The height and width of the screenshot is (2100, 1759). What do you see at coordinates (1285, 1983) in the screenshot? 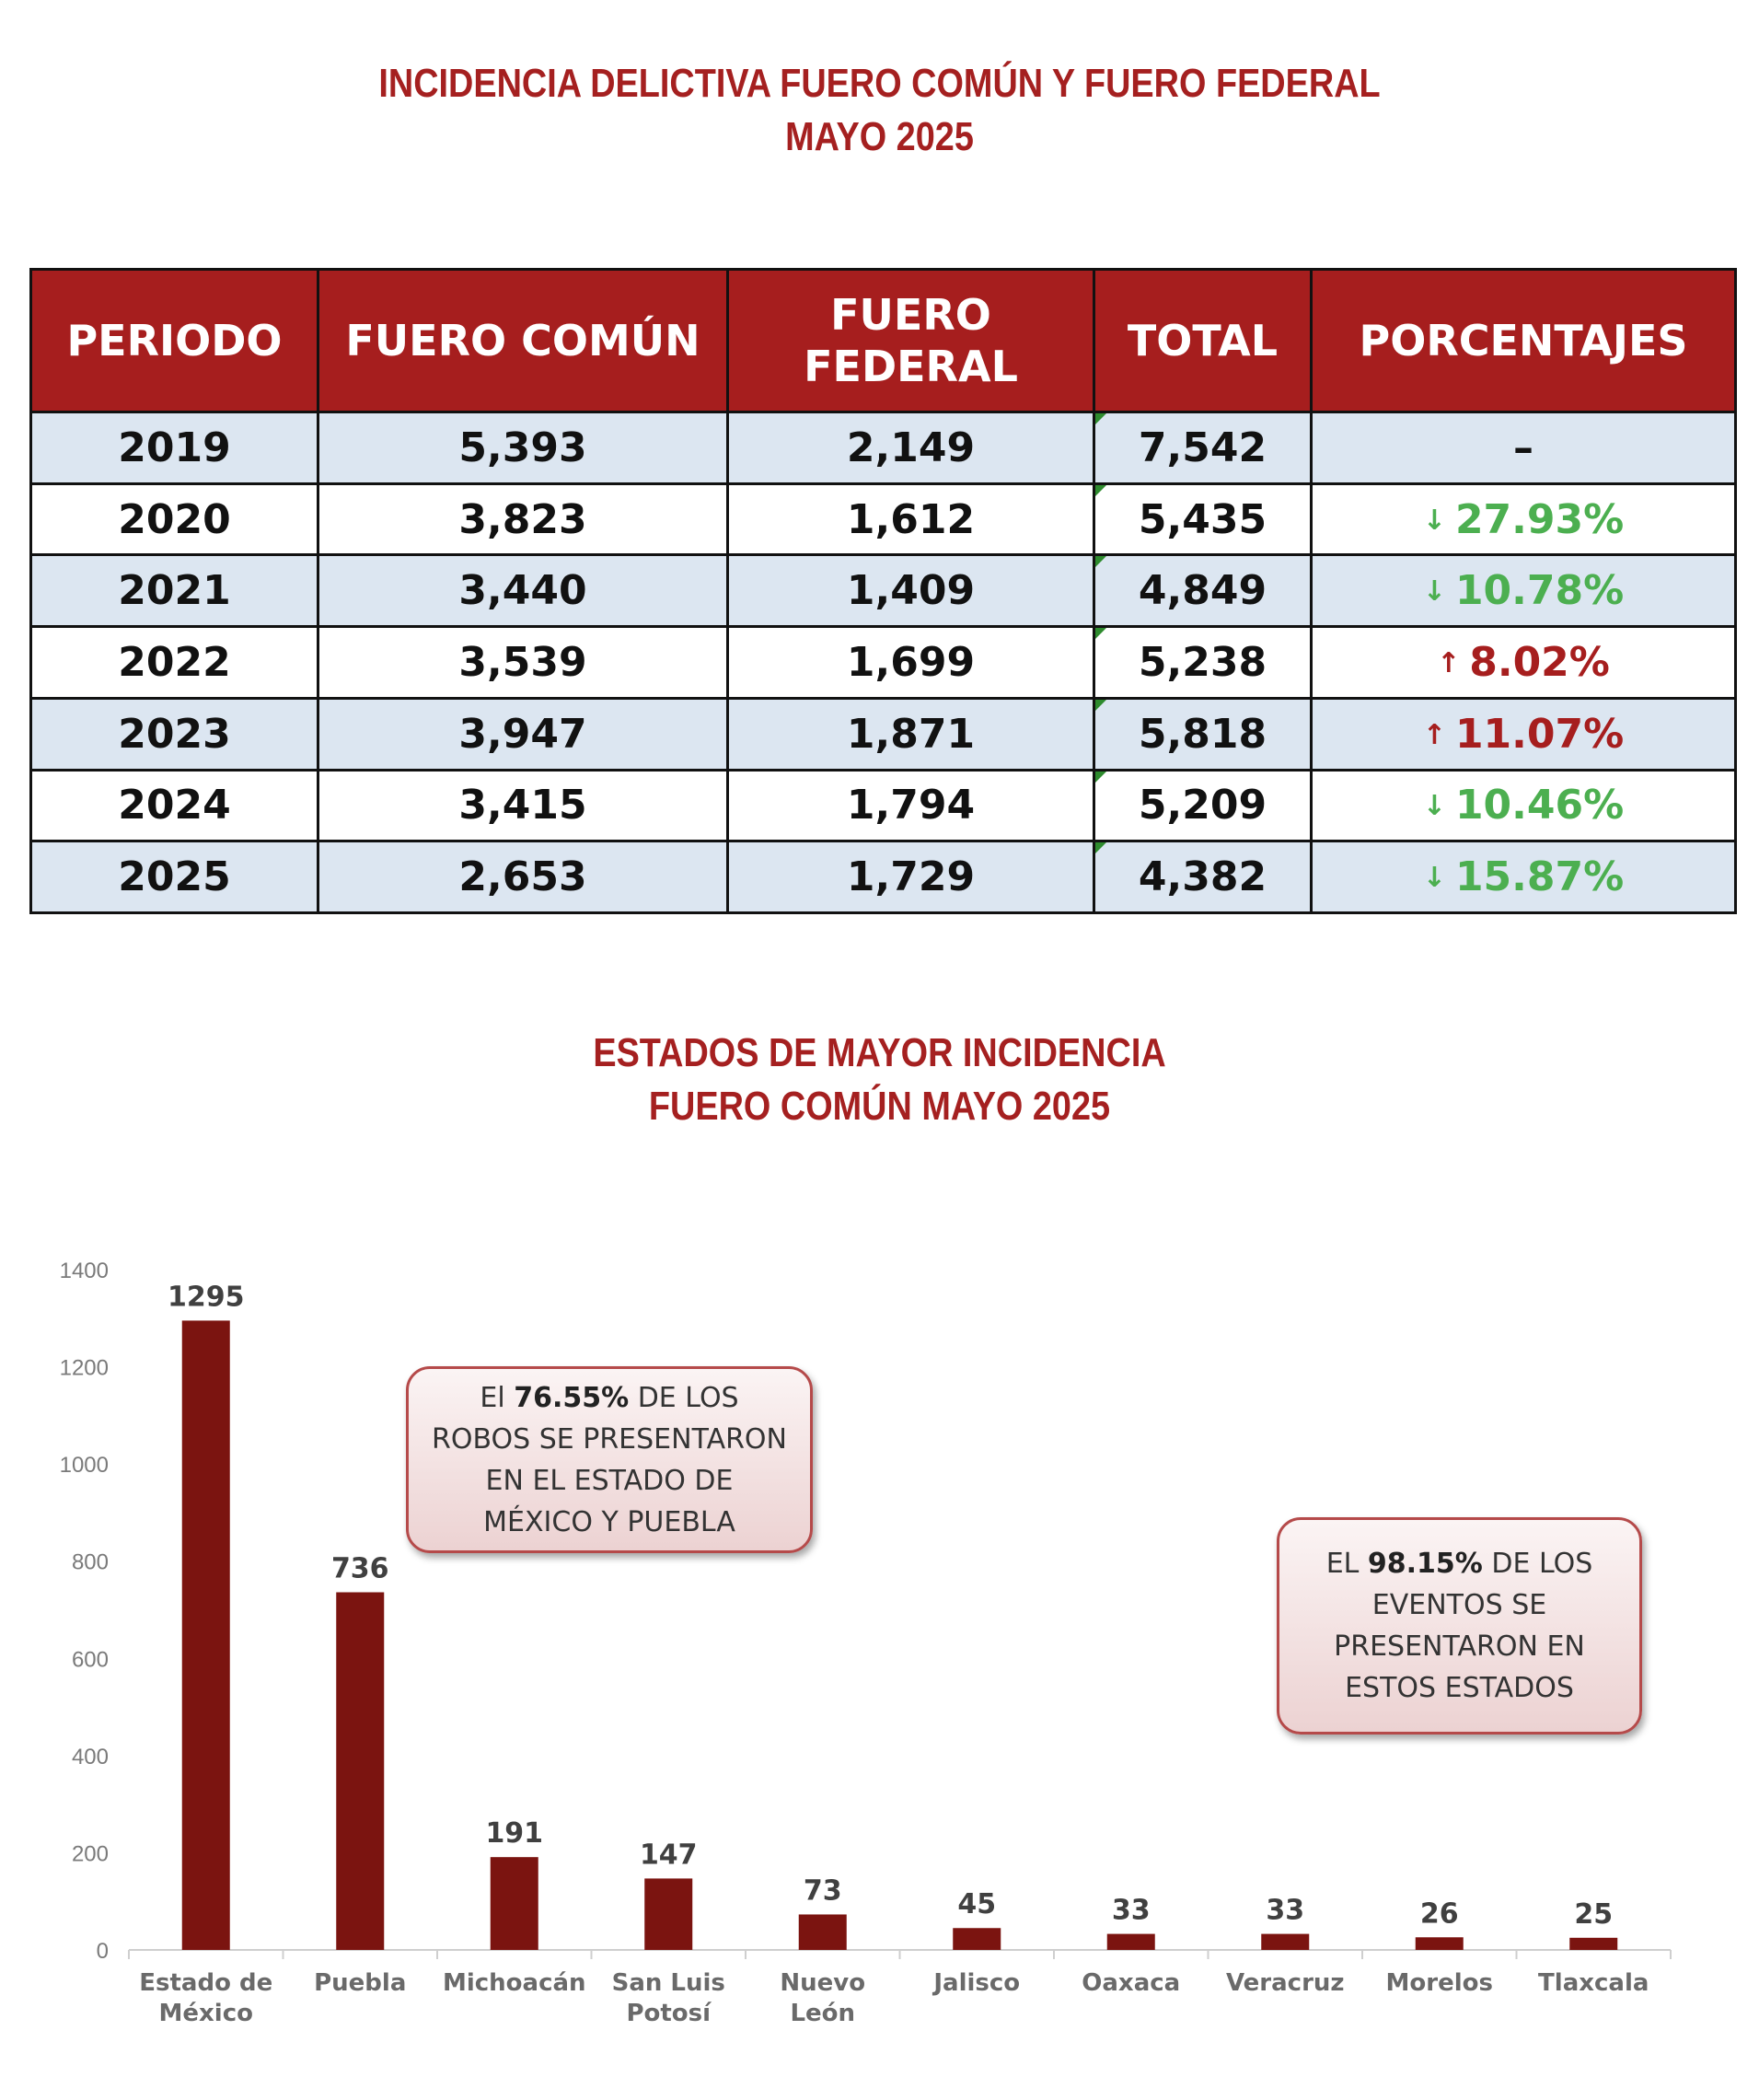
I see `x-tick-label: Veracruz` at bounding box center [1285, 1983].